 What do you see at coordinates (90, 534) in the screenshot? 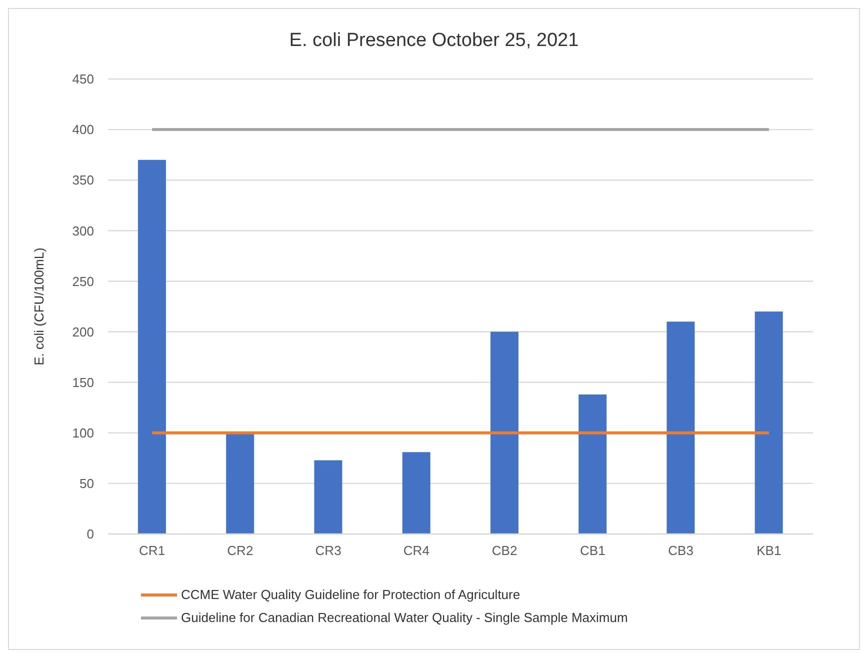
I see `y-tick-label: 0` at bounding box center [90, 534].